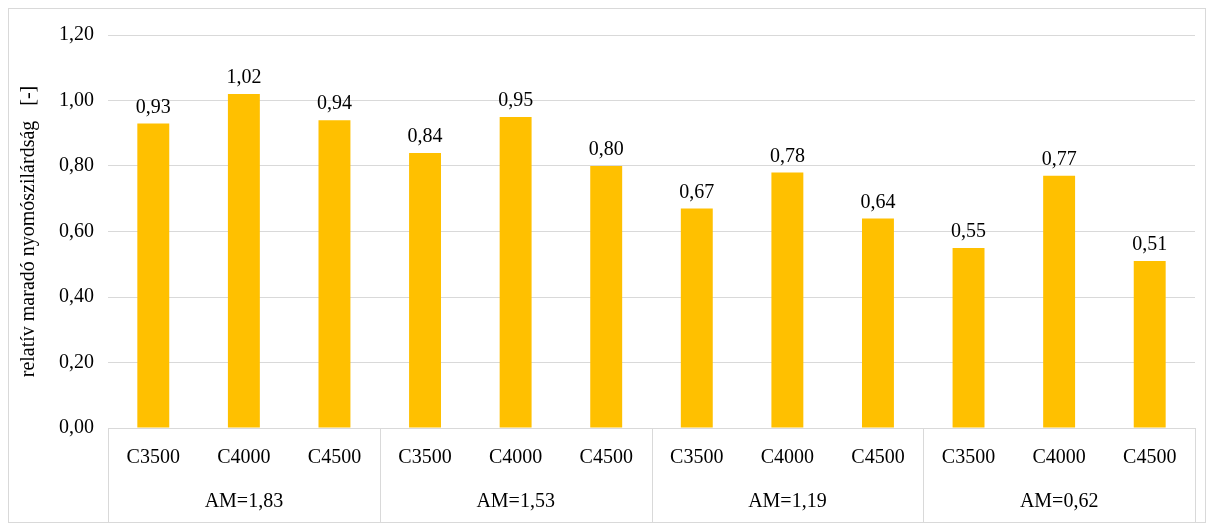 The width and height of the screenshot is (1214, 531). I want to click on y-tick-label: 1,00, so click(76, 98).